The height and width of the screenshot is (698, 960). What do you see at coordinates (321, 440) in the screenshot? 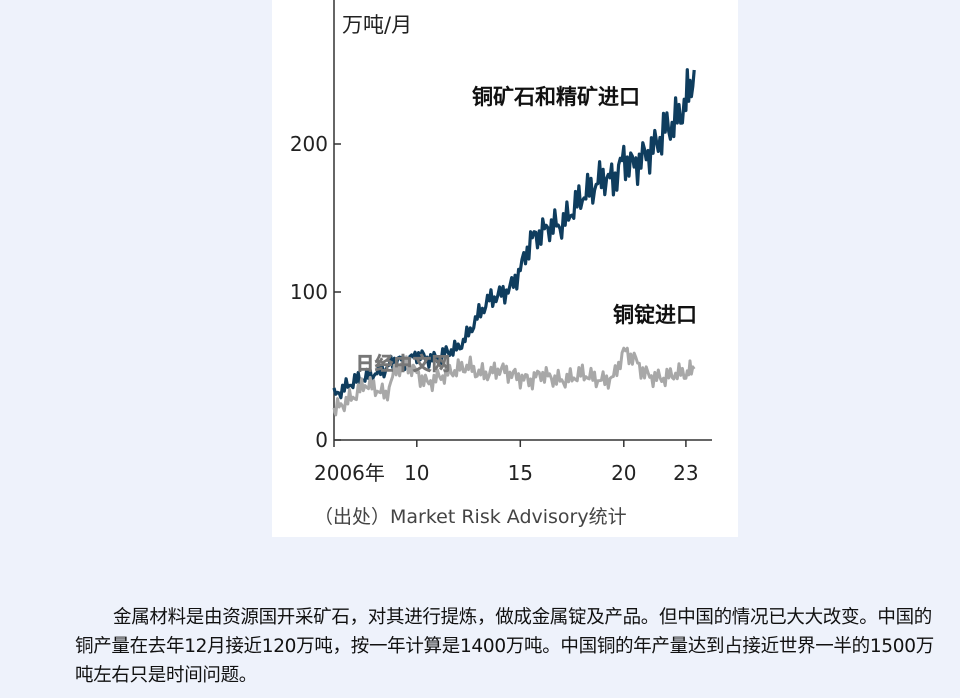
I see `y-tick-label: 0` at bounding box center [321, 440].